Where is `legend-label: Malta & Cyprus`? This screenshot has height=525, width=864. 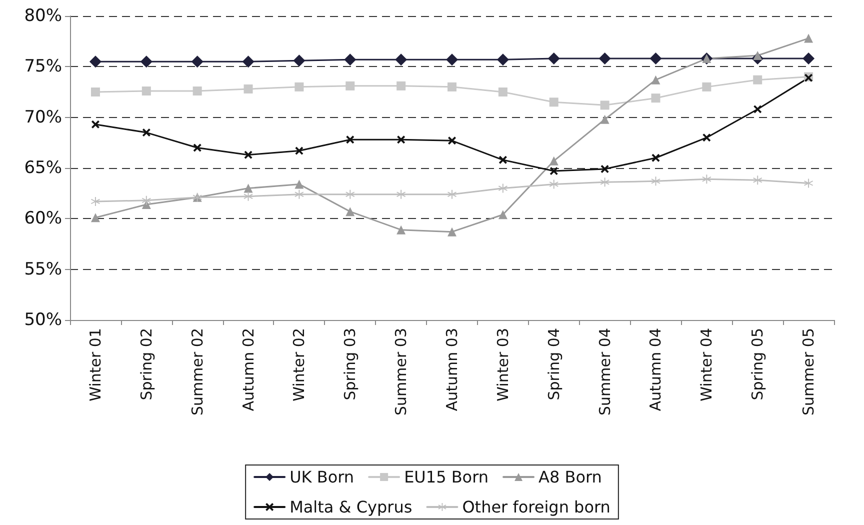 legend-label: Malta & Cyprus is located at coordinates (351, 507).